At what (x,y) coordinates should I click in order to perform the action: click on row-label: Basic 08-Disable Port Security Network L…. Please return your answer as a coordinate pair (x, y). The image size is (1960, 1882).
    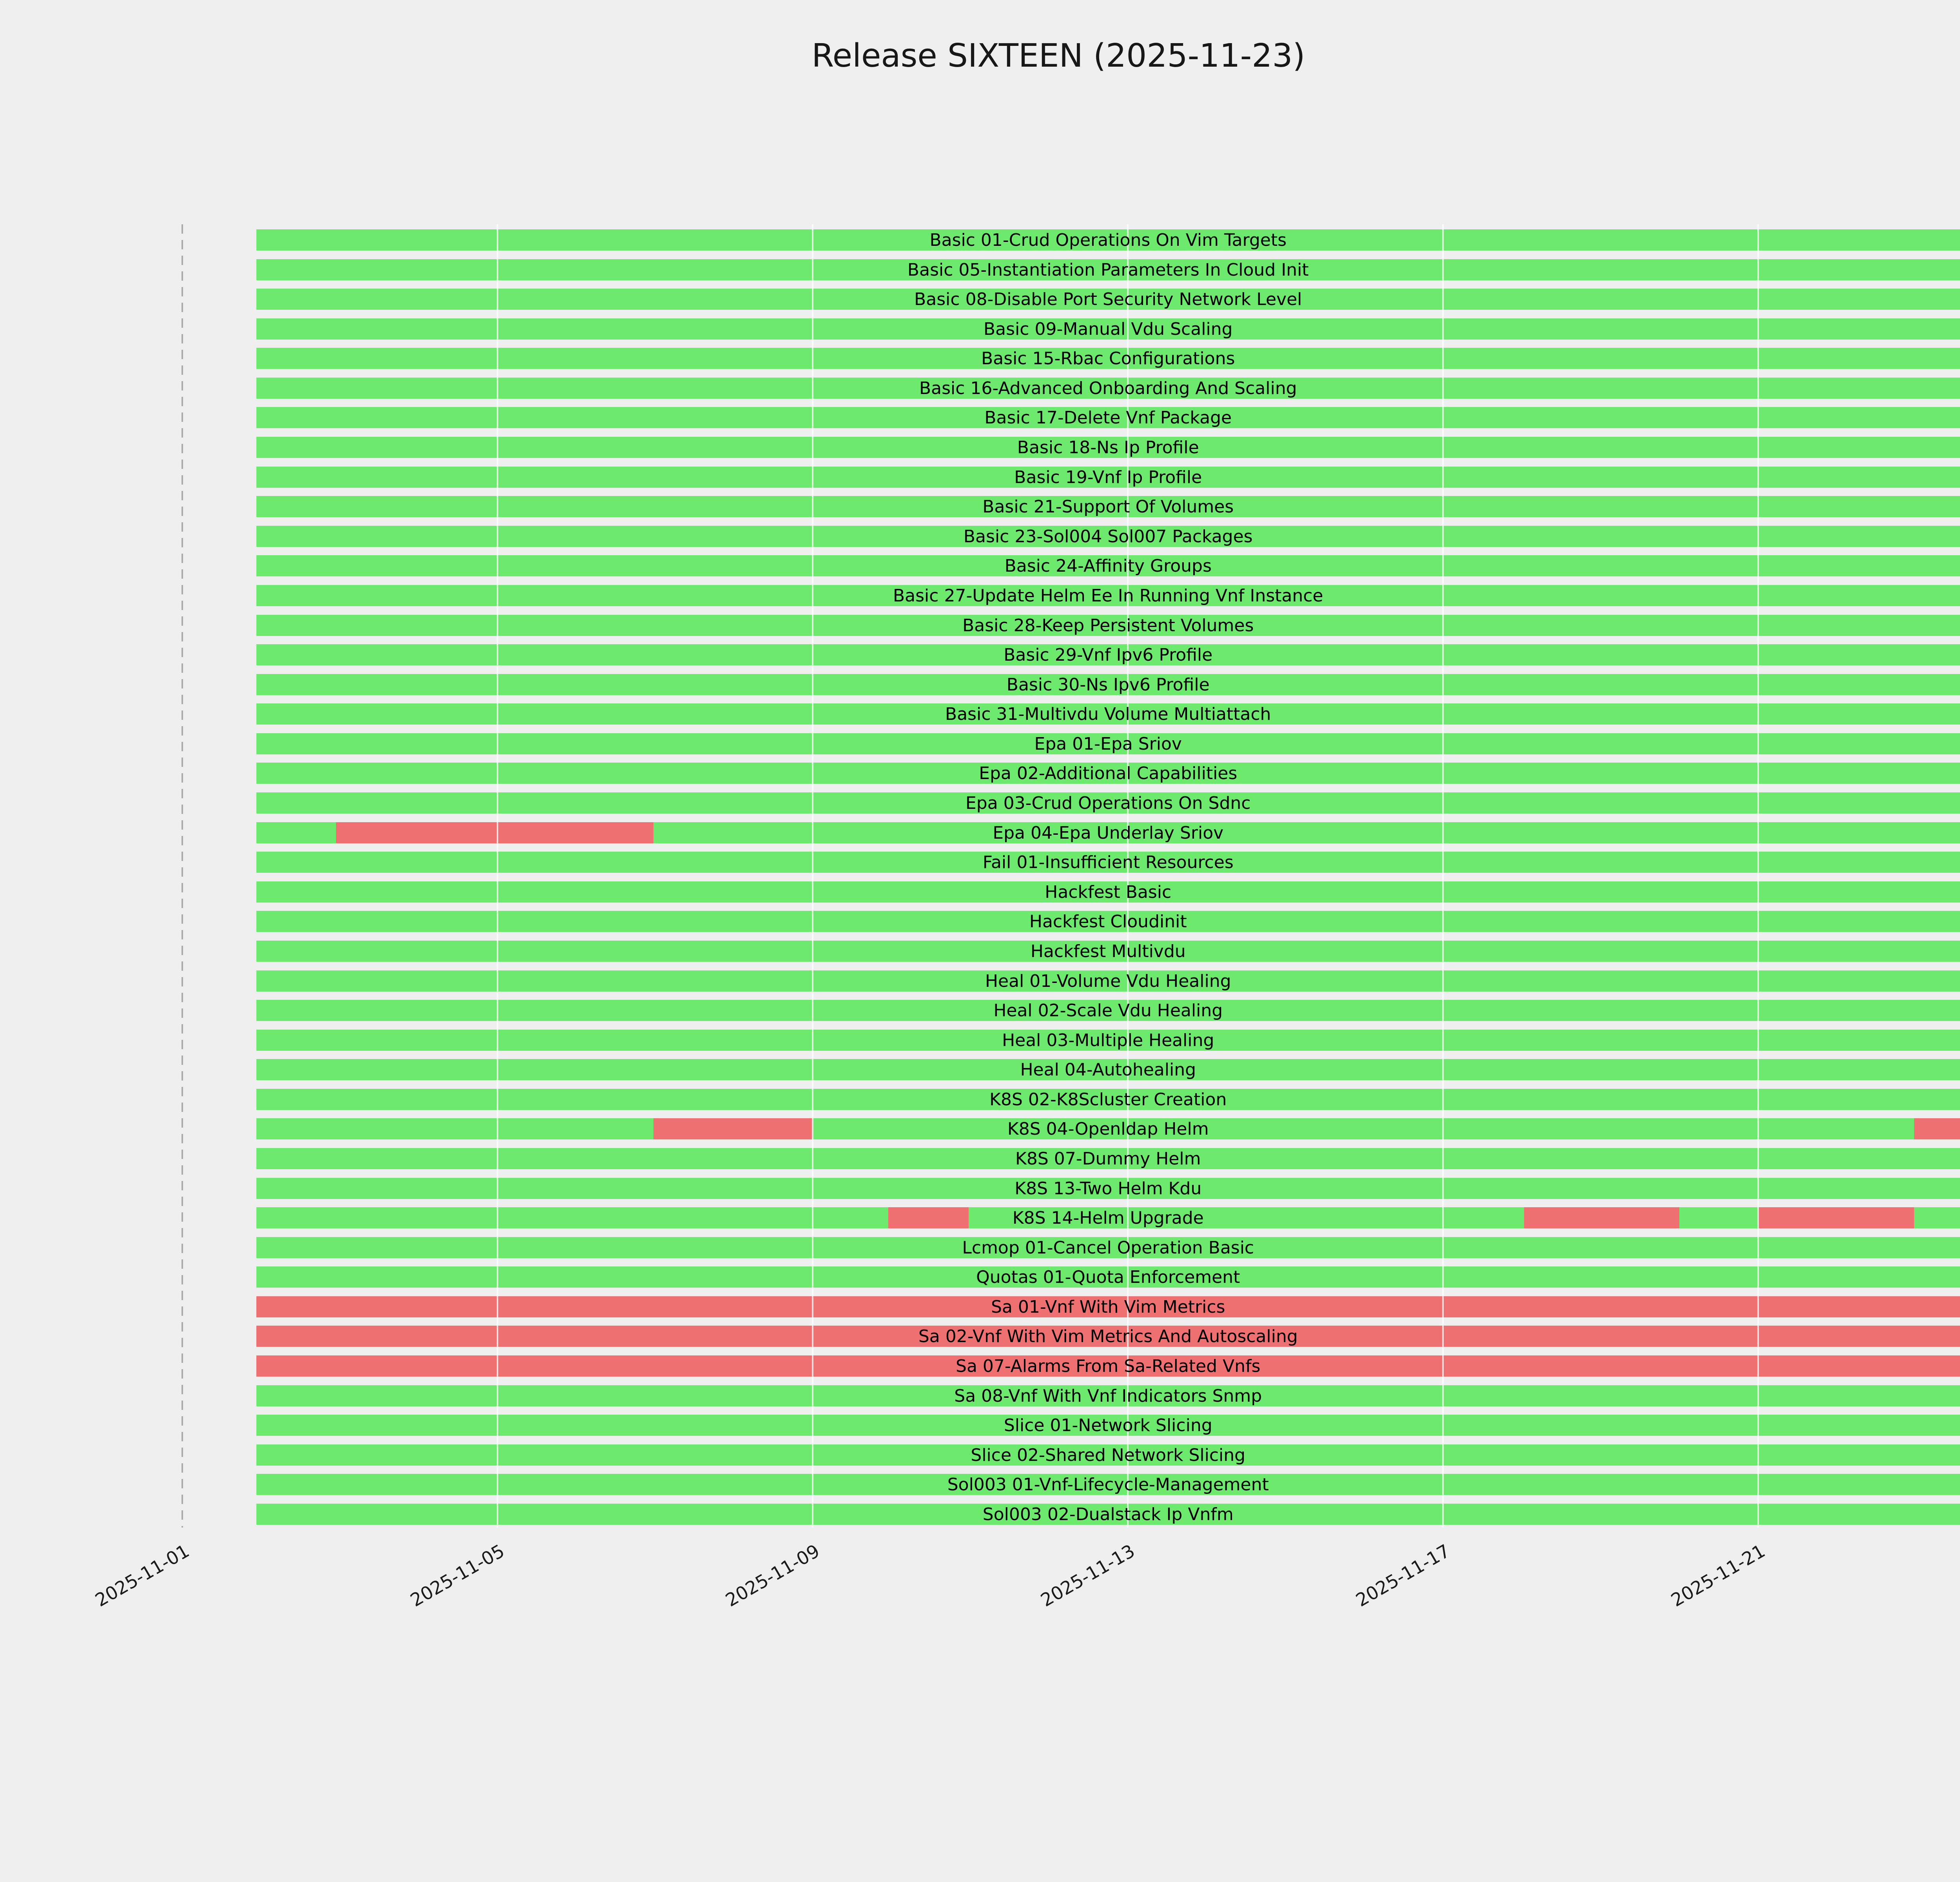
    Looking at the image, I should click on (1108, 299).